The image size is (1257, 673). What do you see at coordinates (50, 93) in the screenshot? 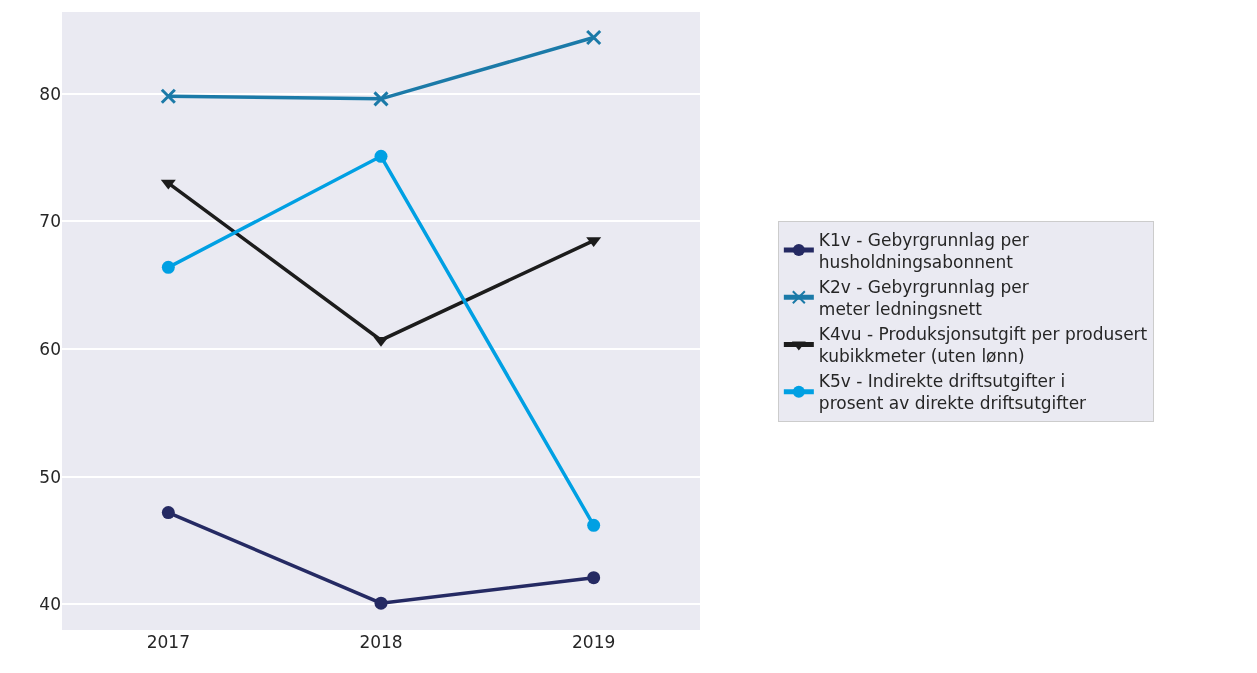
I see `y-tick-label: 80` at bounding box center [50, 93].